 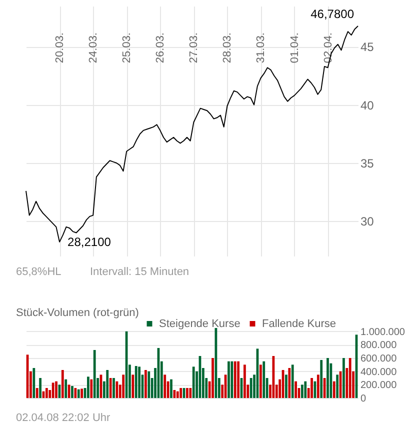 What do you see at coordinates (199, 324) in the screenshot?
I see `legend-label: Steigende Kurse` at bounding box center [199, 324].